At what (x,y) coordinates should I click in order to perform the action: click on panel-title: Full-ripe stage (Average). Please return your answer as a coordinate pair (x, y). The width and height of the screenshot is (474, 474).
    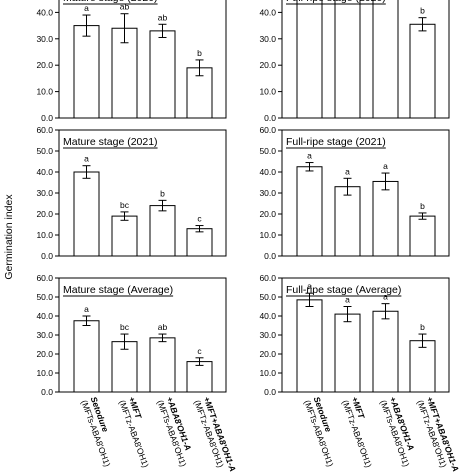
    Looking at the image, I should click on (343, 290).